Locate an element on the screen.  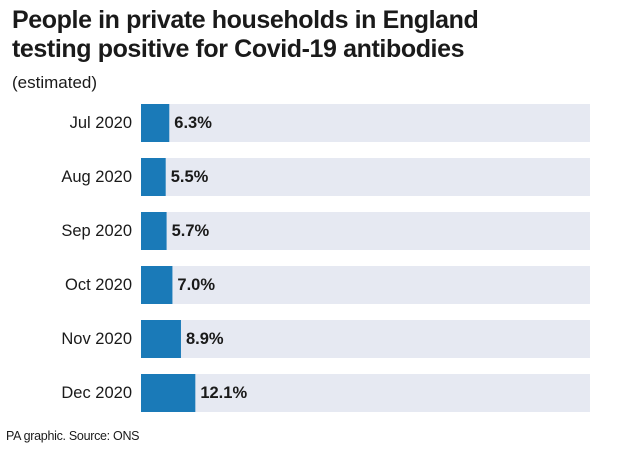
value-label: 8.9% is located at coordinates (205, 339).